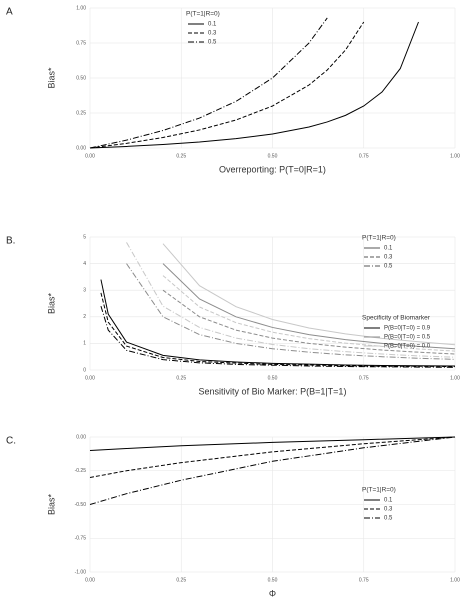  I want to click on legend-label: P(B=0|T=0) = 0.0, so click(407, 347).